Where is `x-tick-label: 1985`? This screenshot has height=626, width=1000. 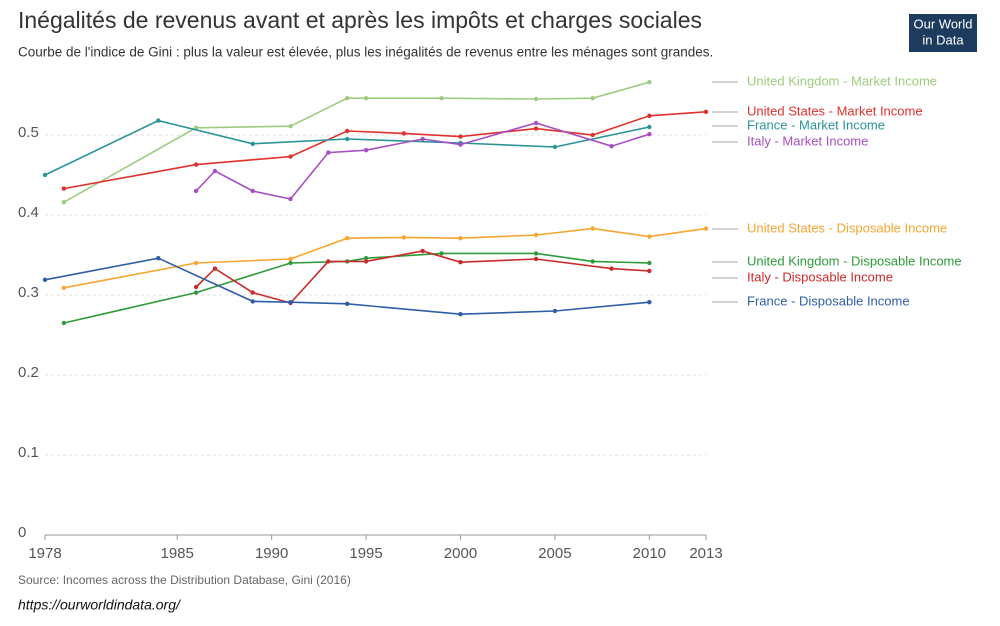 x-tick-label: 1985 is located at coordinates (177, 553).